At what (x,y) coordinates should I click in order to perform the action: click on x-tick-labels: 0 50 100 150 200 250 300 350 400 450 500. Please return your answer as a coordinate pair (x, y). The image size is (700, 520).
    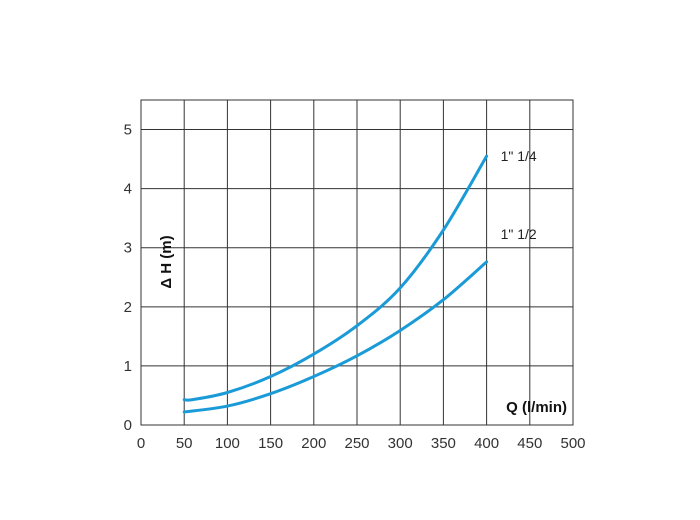
    Looking at the image, I should click on (361, 443).